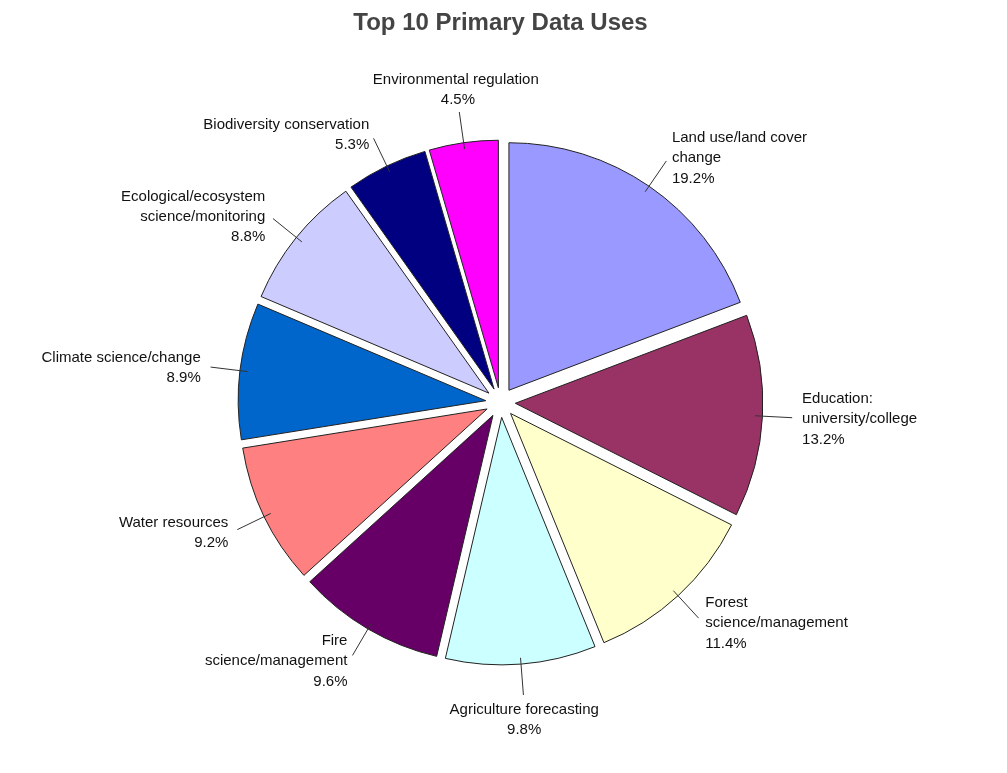 This screenshot has height=773, width=1007. Describe the element at coordinates (500, 21) in the screenshot. I see `chart-title: Top 10 Primary Data Uses` at that location.